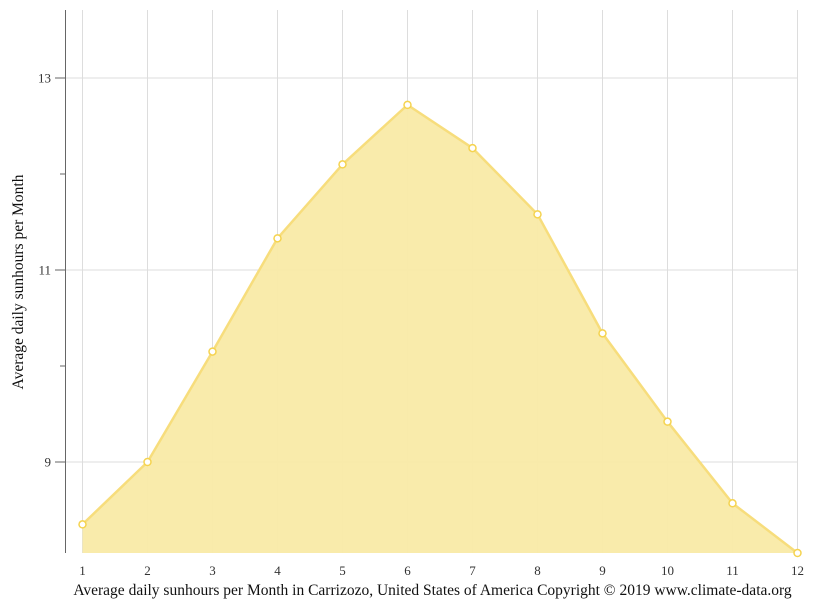  I want to click on y-axis-ticks: 9 11 13, so click(51, 270).